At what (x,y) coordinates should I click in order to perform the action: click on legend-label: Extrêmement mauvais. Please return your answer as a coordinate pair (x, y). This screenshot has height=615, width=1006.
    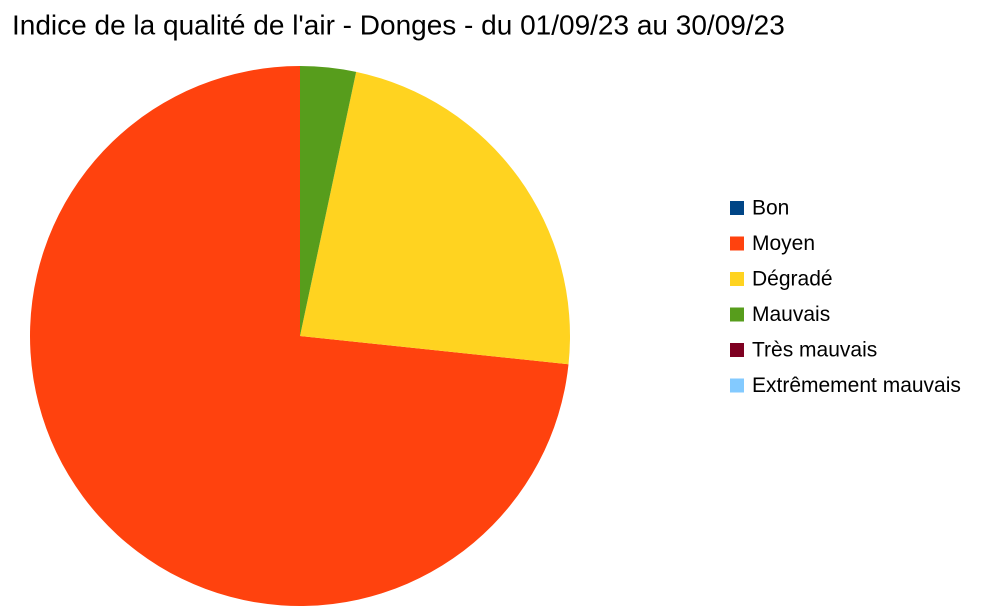
    Looking at the image, I should click on (856, 385).